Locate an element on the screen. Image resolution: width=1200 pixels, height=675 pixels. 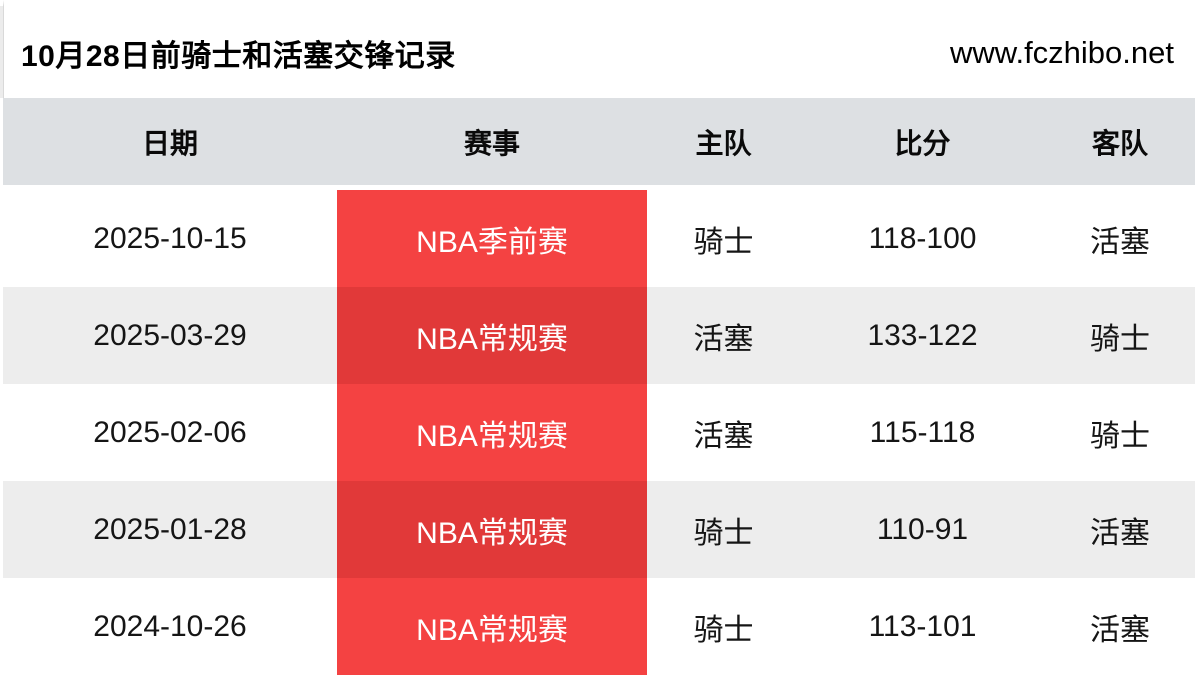
table-row: 2025-03-29 NBA常规赛 活塞 133-122 骑士 is located at coordinates (599, 335).